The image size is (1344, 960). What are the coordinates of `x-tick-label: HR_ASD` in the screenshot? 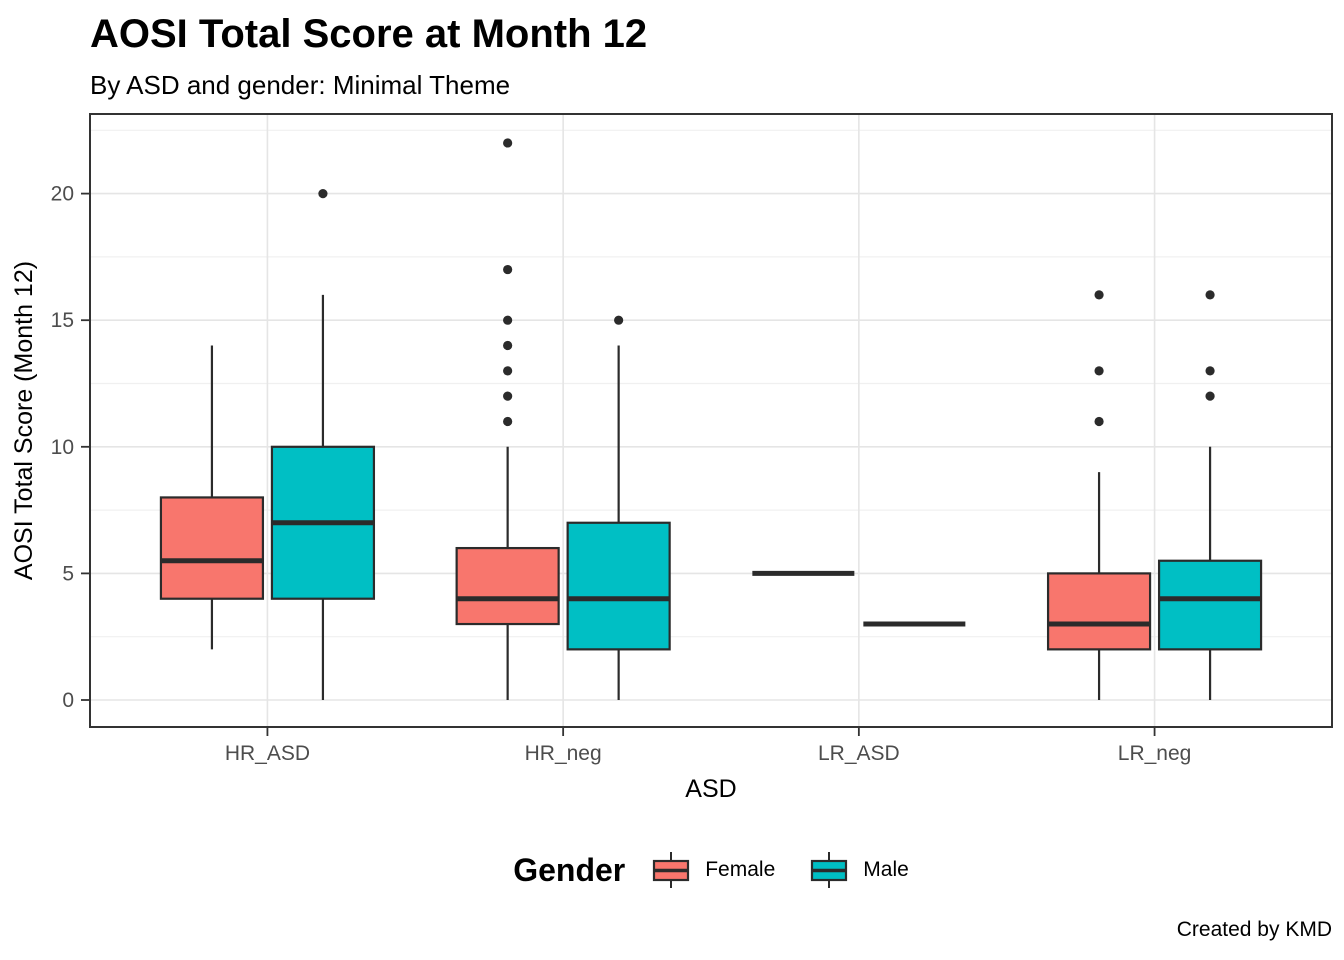 It's located at (267, 753).